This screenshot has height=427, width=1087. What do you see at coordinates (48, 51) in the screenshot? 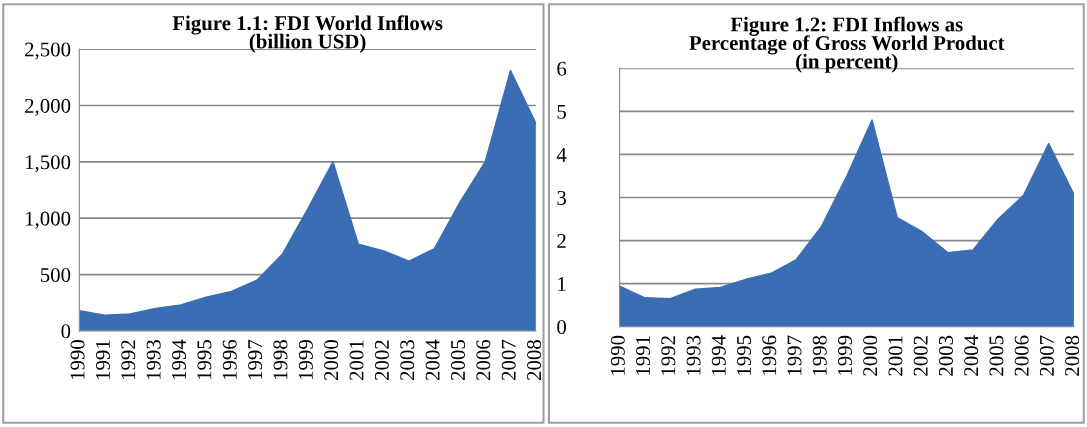
I see `y-tick-label: 2,500` at bounding box center [48, 51].